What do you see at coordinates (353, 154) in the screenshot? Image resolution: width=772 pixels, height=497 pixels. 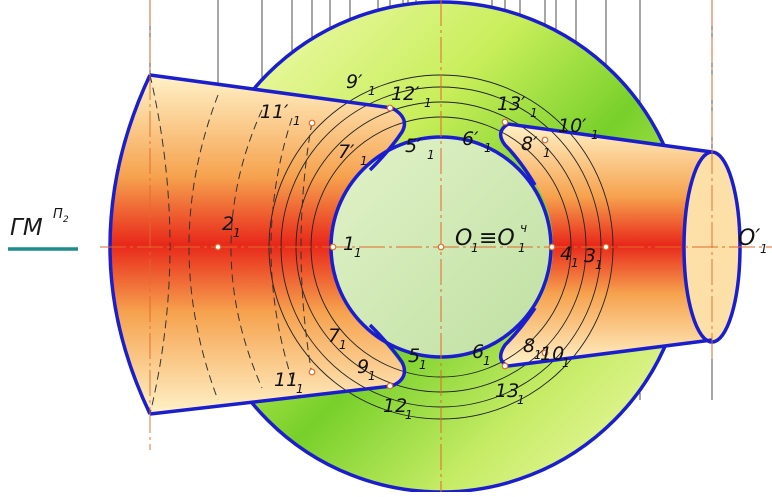 I see `point-label-7p: 7′ 1` at bounding box center [353, 154].